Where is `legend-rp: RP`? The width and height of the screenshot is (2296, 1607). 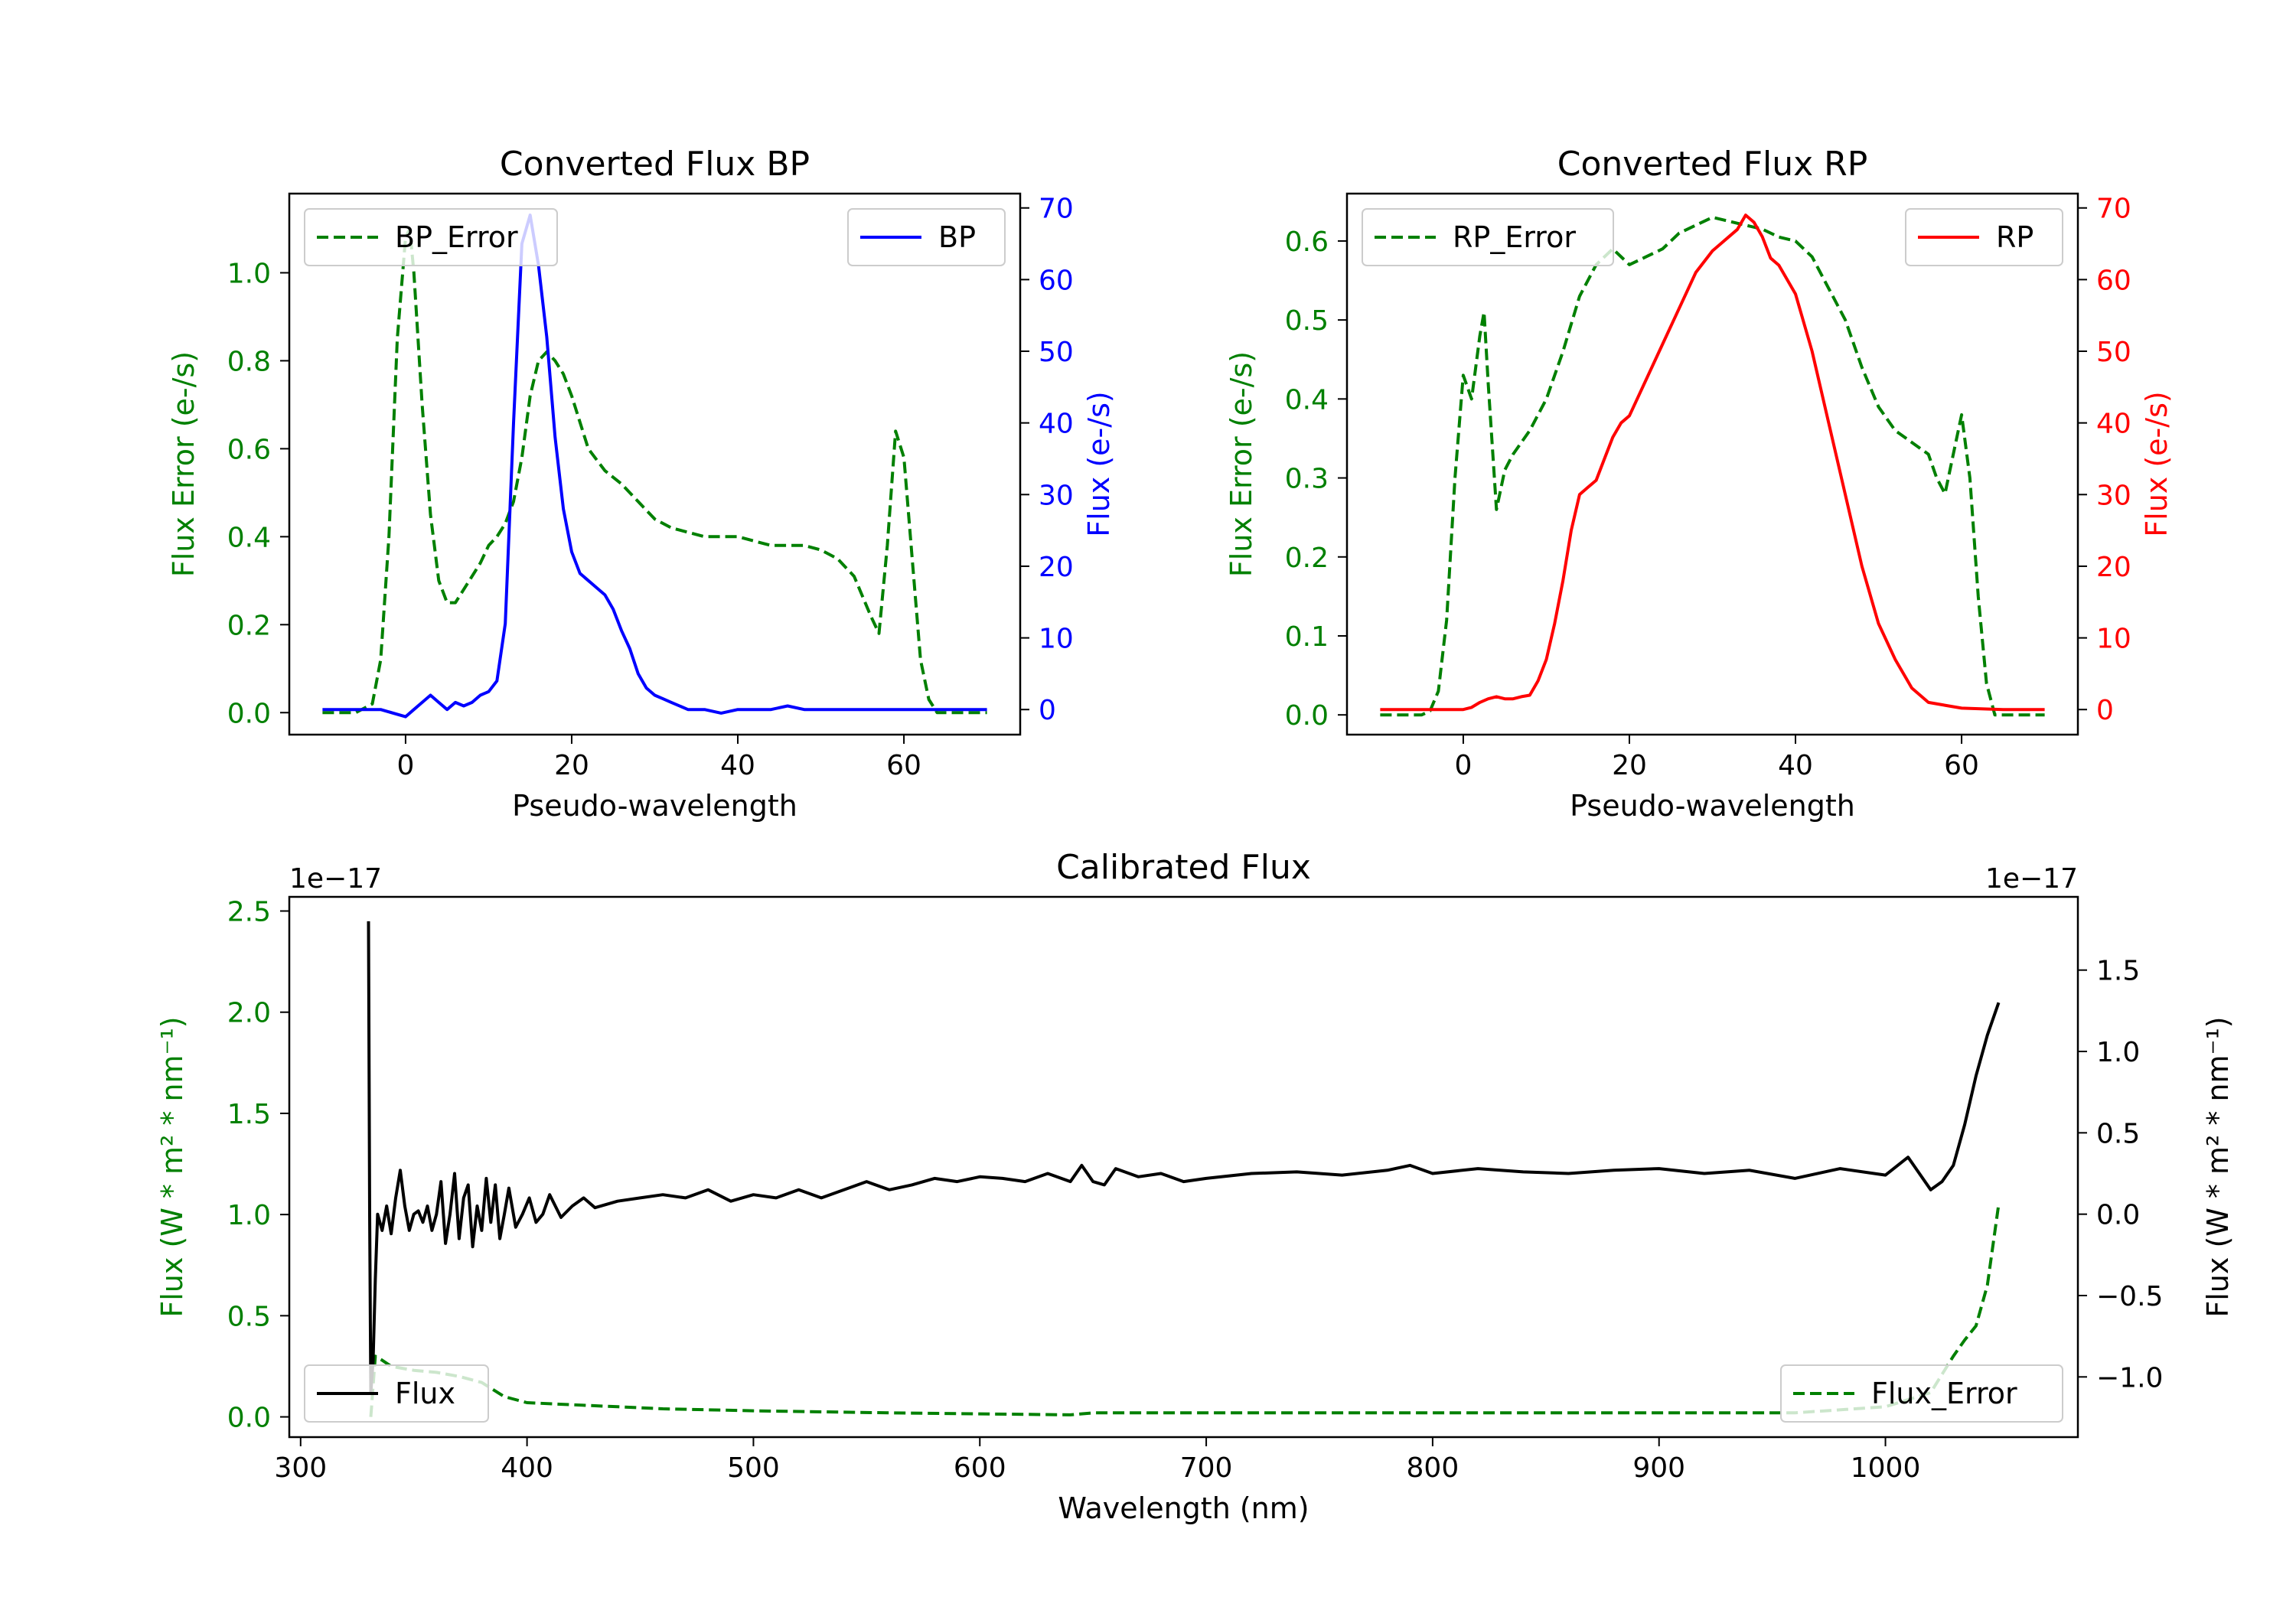 legend-rp: RP is located at coordinates (1984, 237).